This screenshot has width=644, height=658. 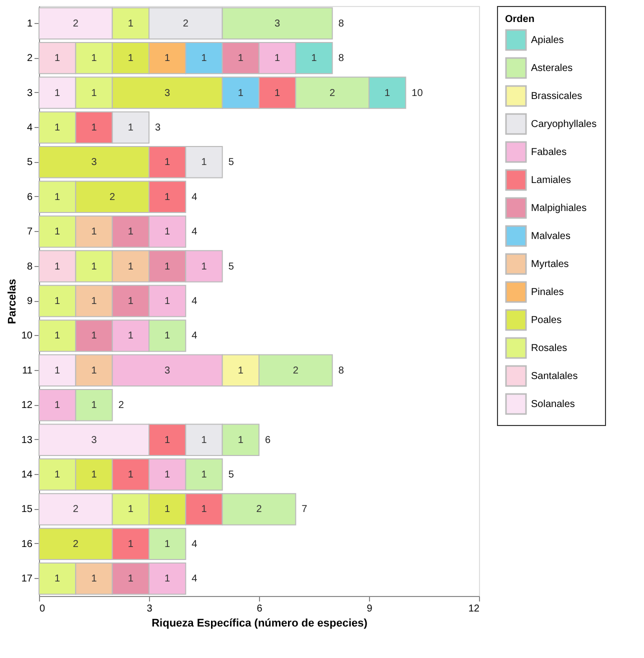 I want to click on x-tick-label: 6, so click(x=259, y=609).